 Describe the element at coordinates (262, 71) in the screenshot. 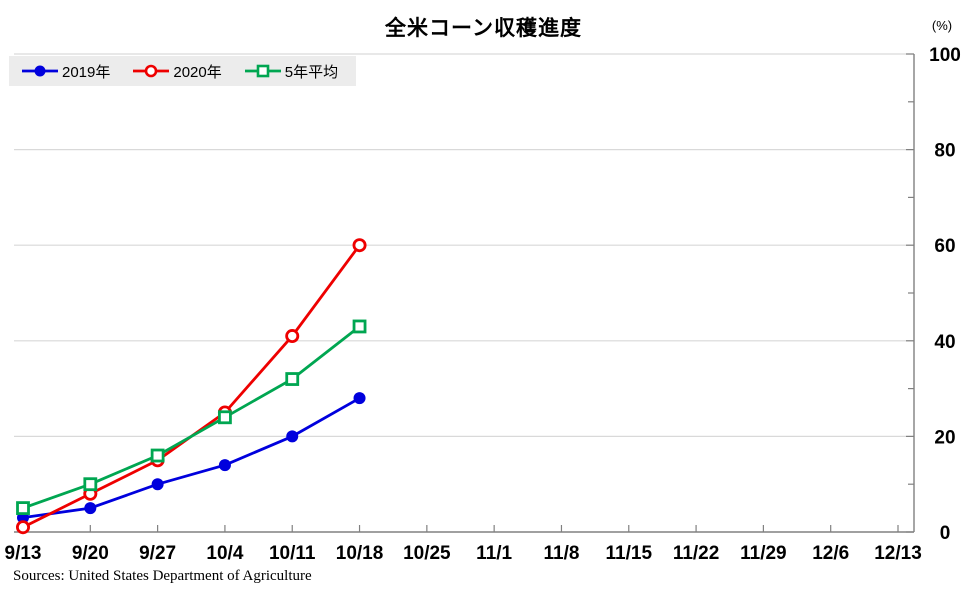

I see `open-square-legend-marker-icon` at that location.